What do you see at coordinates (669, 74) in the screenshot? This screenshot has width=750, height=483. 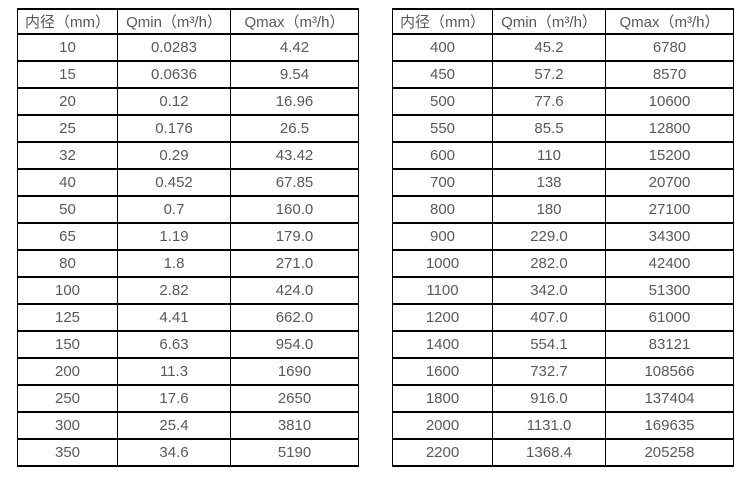 I see `cell: 8570` at bounding box center [669, 74].